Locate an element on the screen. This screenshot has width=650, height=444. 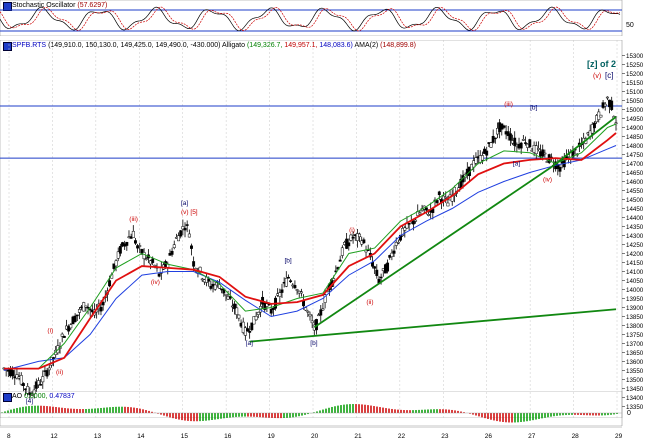
x-tick-label: 20 is located at coordinates (315, 436).